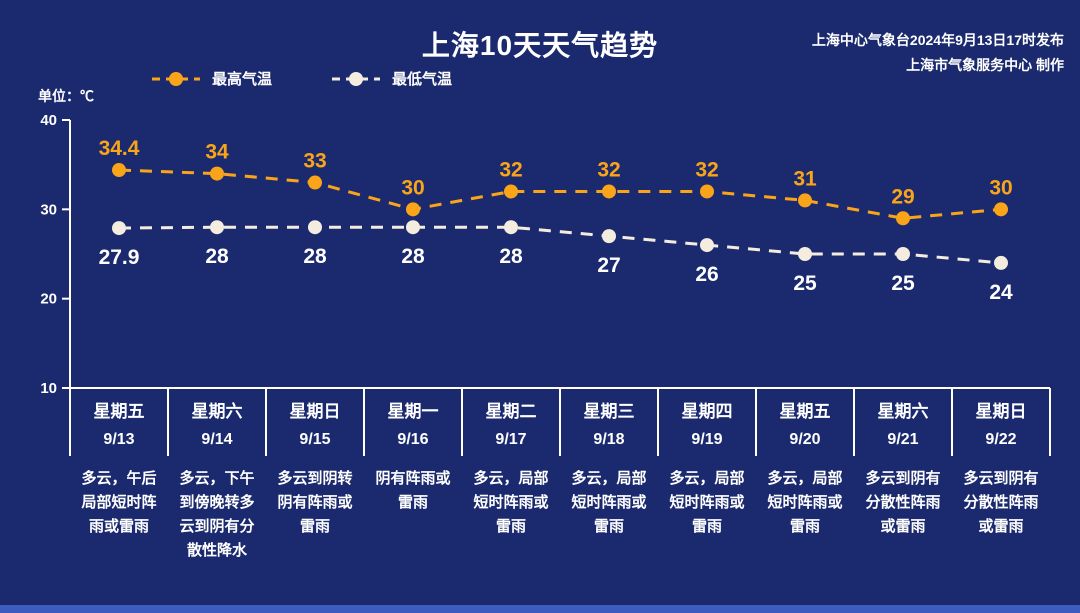  I want to click on y-tick-label: 40, so click(48, 120).